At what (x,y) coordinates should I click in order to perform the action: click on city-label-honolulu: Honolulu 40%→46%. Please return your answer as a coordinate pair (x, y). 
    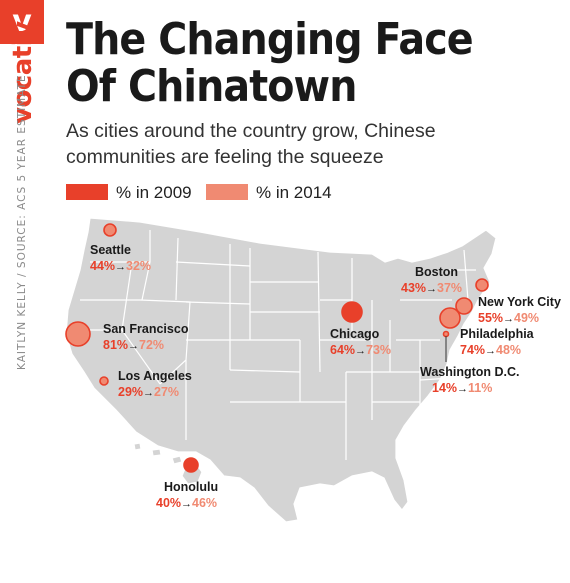
    Looking at the image, I should click on (187, 495).